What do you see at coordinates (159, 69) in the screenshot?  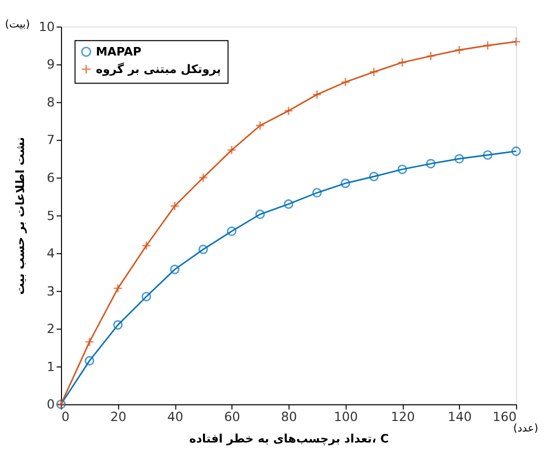 I see `legend-label: پروتکل مبتنی بر گروه` at bounding box center [159, 69].